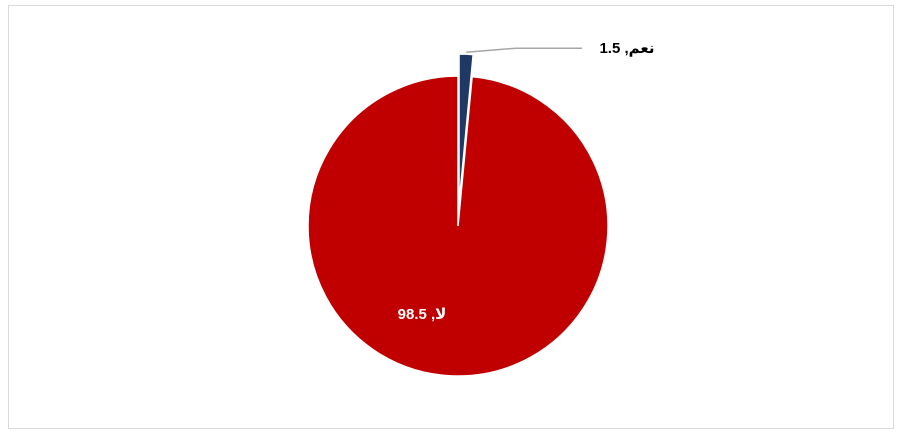  I want to click on pie-slice-yes, so click(466, 129).